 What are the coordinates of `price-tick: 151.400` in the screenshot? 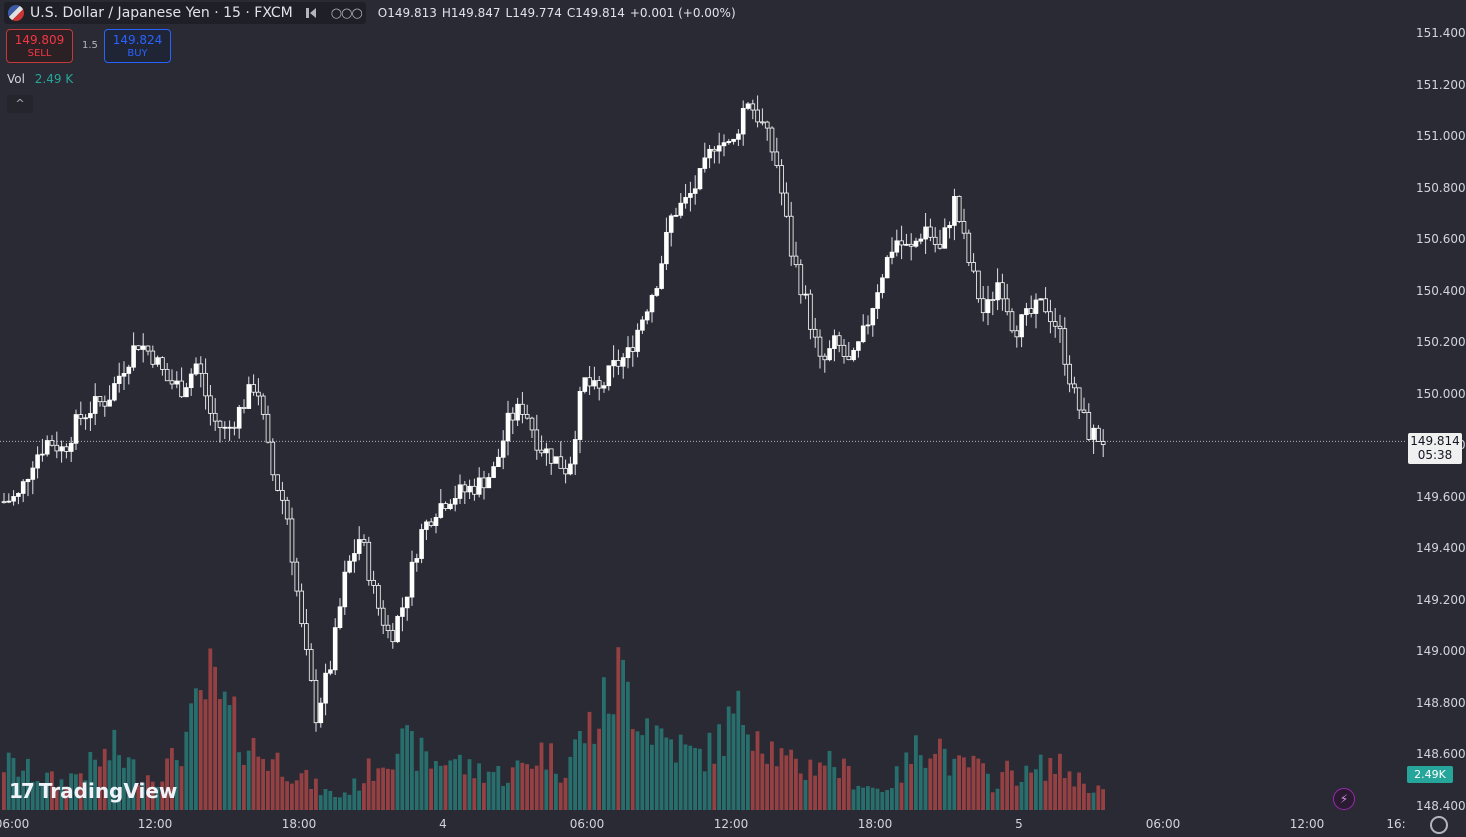 It's located at (1441, 33).